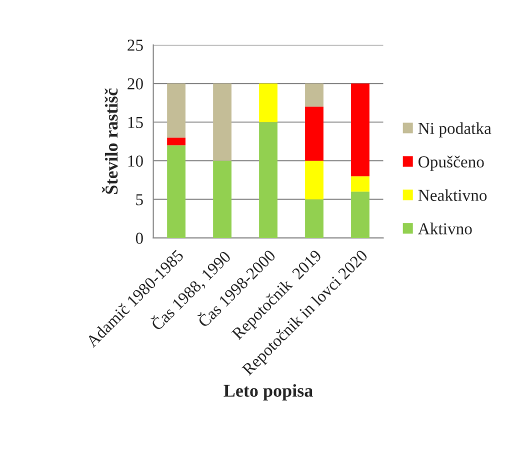 This screenshot has height=449, width=511. Describe the element at coordinates (268, 392) in the screenshot. I see `x-axis-title: Leto popisa` at that location.